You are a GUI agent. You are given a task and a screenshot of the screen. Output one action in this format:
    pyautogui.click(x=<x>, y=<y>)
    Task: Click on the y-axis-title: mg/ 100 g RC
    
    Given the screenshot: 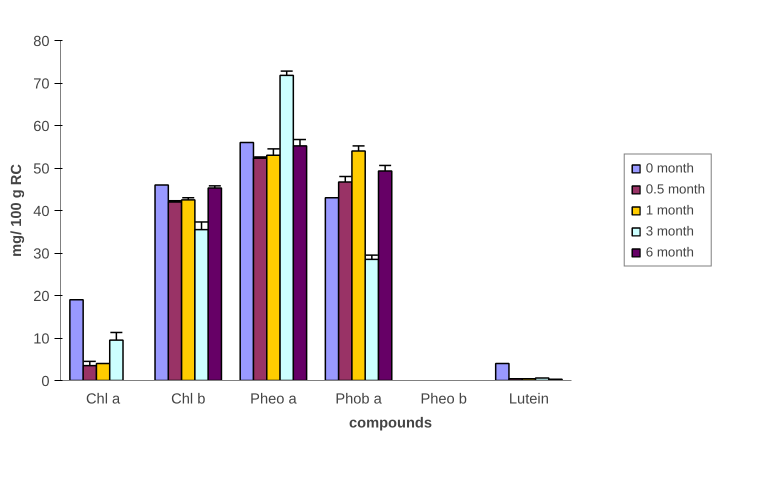 What is the action you would take?
    pyautogui.click(x=17, y=210)
    